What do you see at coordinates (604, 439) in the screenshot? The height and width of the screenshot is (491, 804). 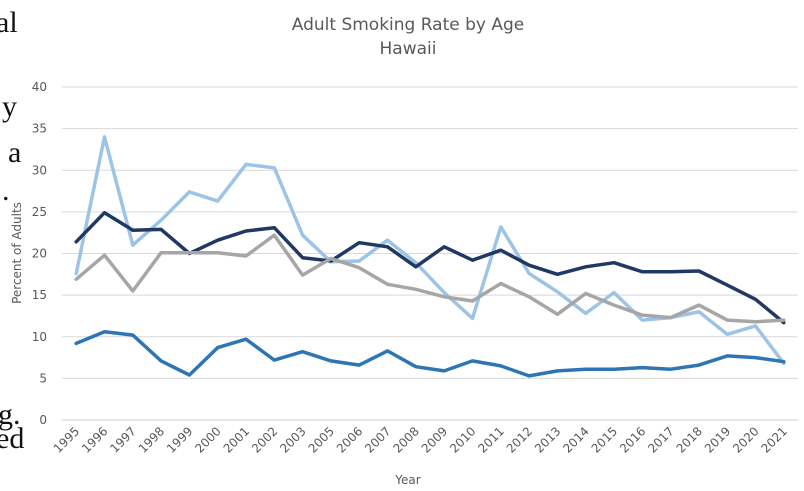 I see `x-tick-label: 2015` at bounding box center [604, 439].